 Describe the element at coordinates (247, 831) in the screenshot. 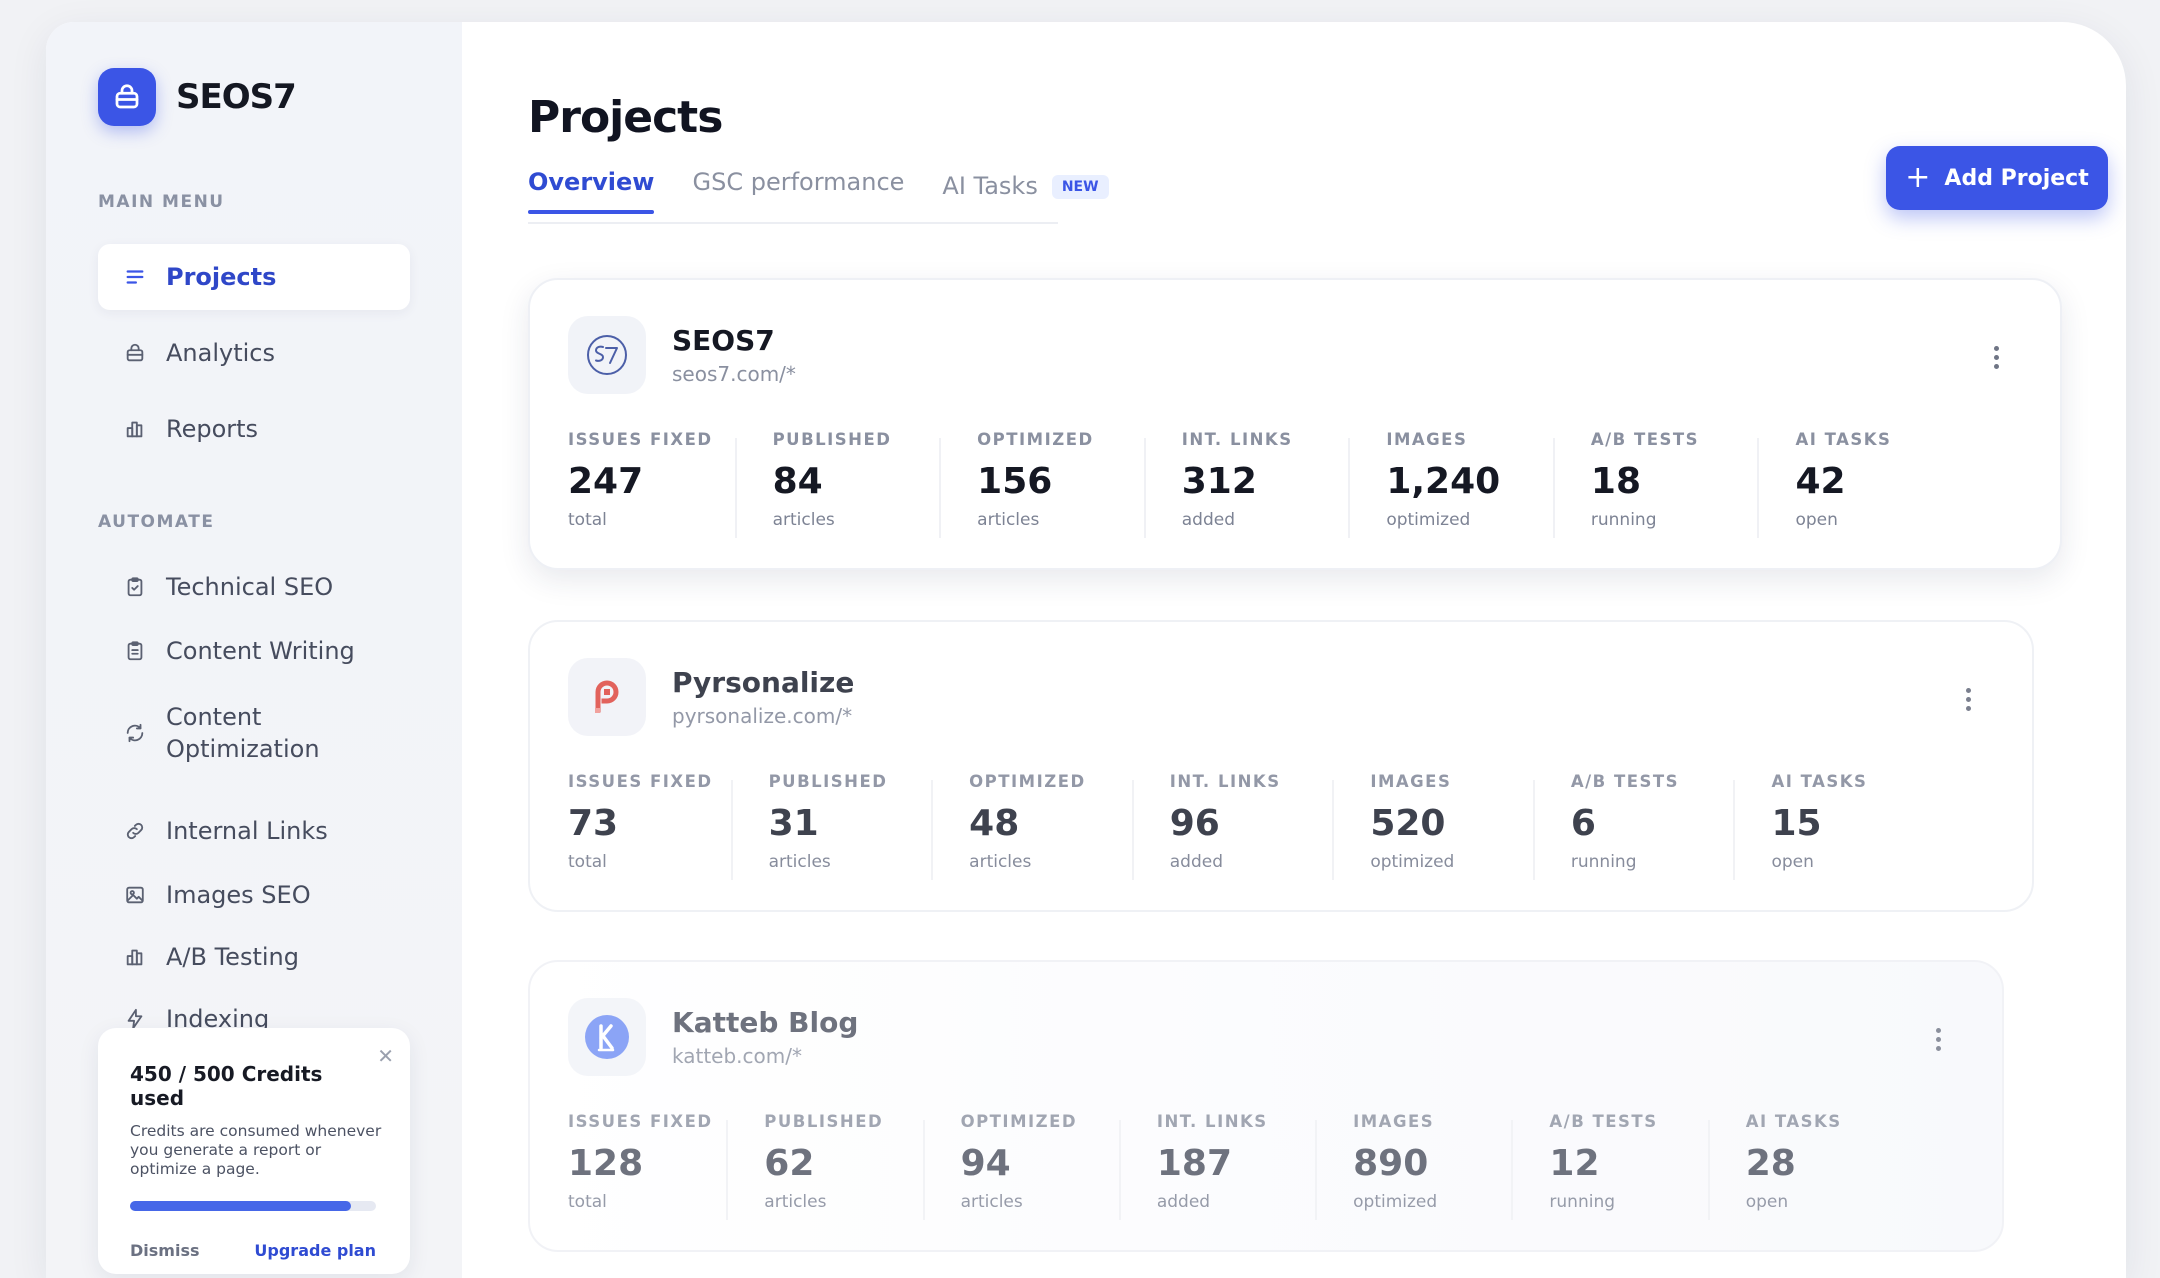

I see `sidebar-item-label: Internal Links` at that location.